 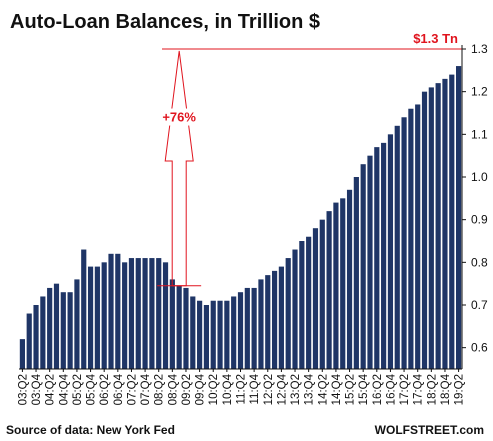 I want to click on bar-12-q3, so click(x=274, y=319).